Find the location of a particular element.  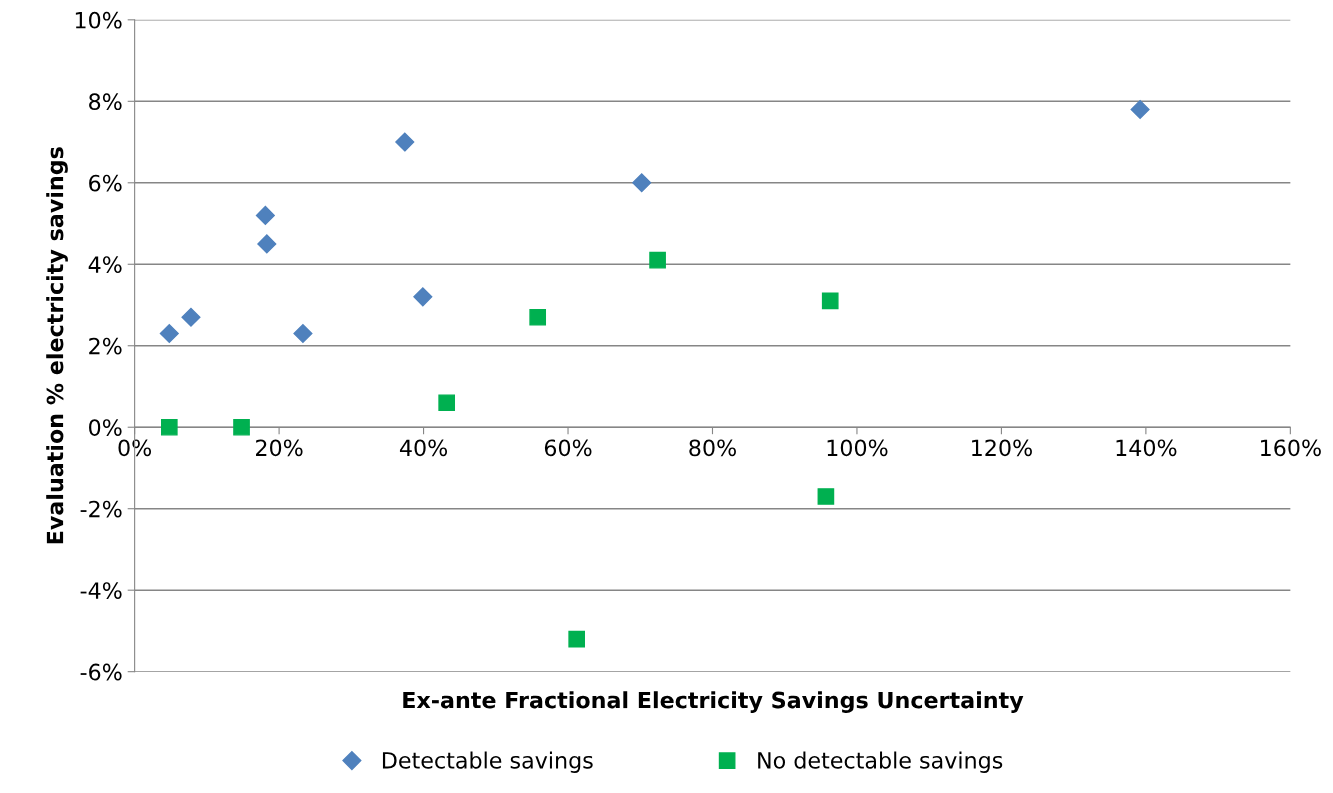

x-tick-label: 120% is located at coordinates (1002, 448).